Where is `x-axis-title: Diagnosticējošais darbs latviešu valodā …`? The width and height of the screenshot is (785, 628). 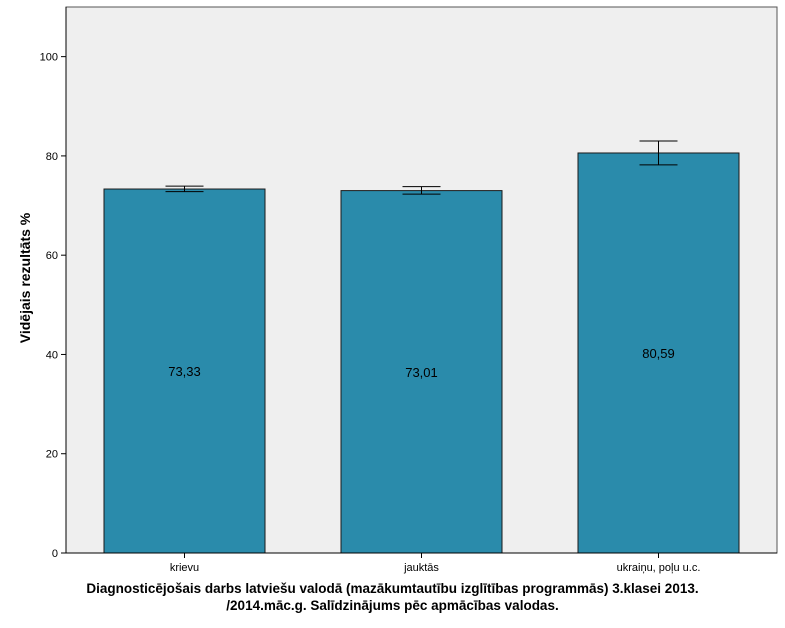
x-axis-title: Diagnosticējošais darbs latviešu valodā … is located at coordinates (392, 597).